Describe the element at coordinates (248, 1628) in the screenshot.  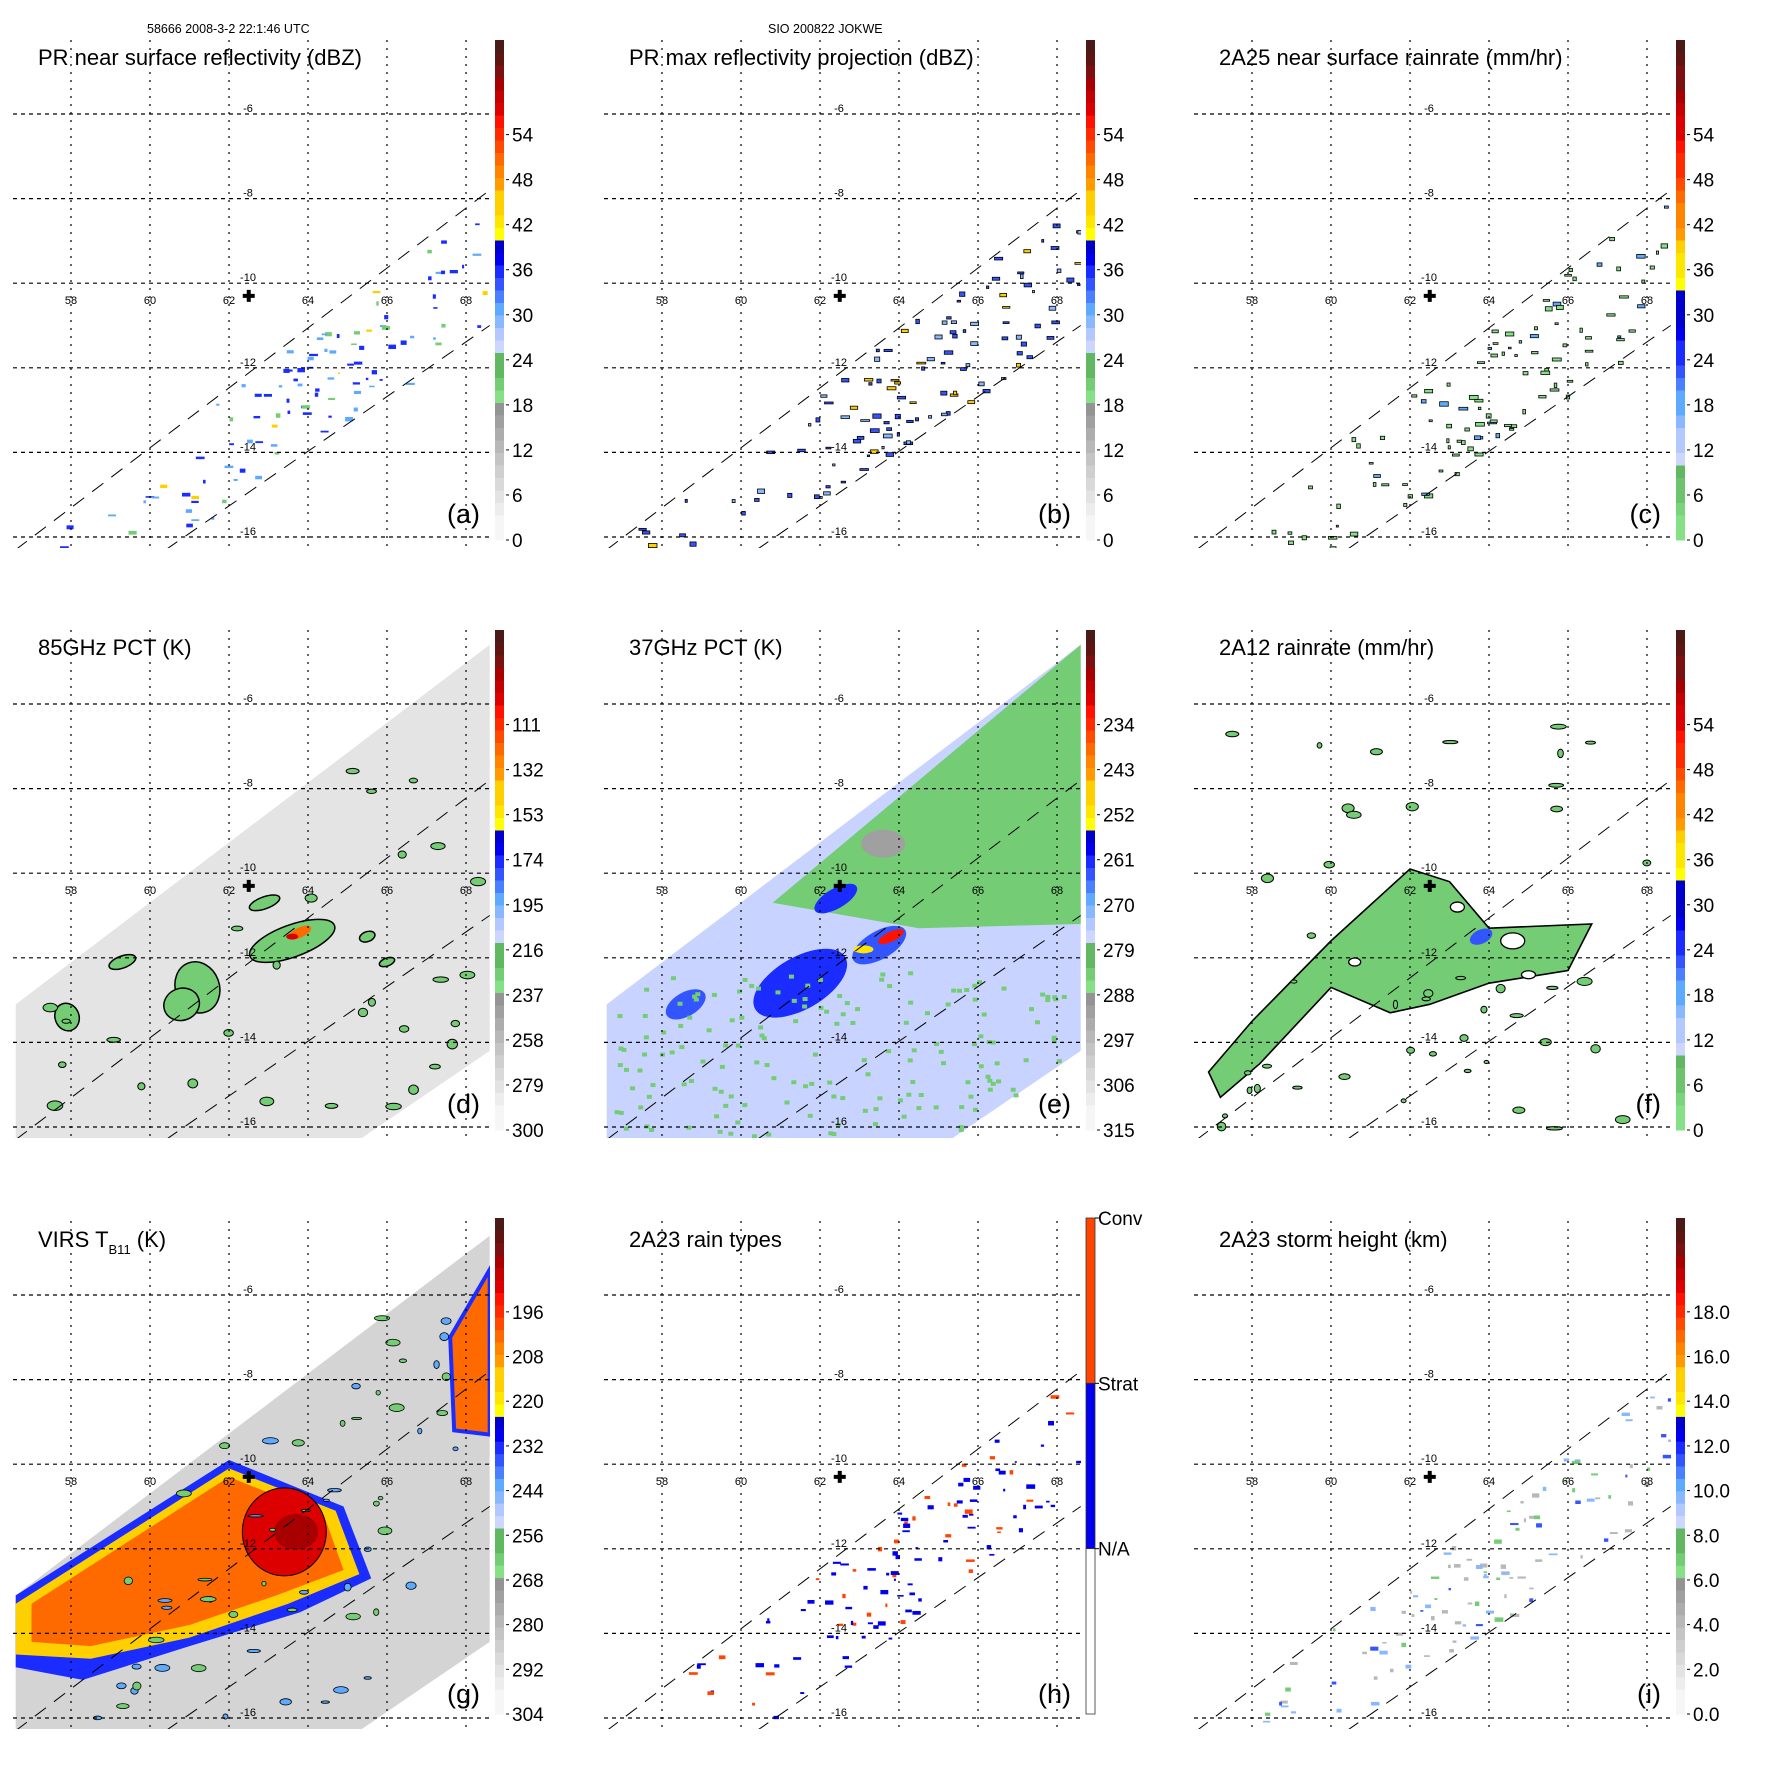
I see `lat-tick-label: -14` at that location.